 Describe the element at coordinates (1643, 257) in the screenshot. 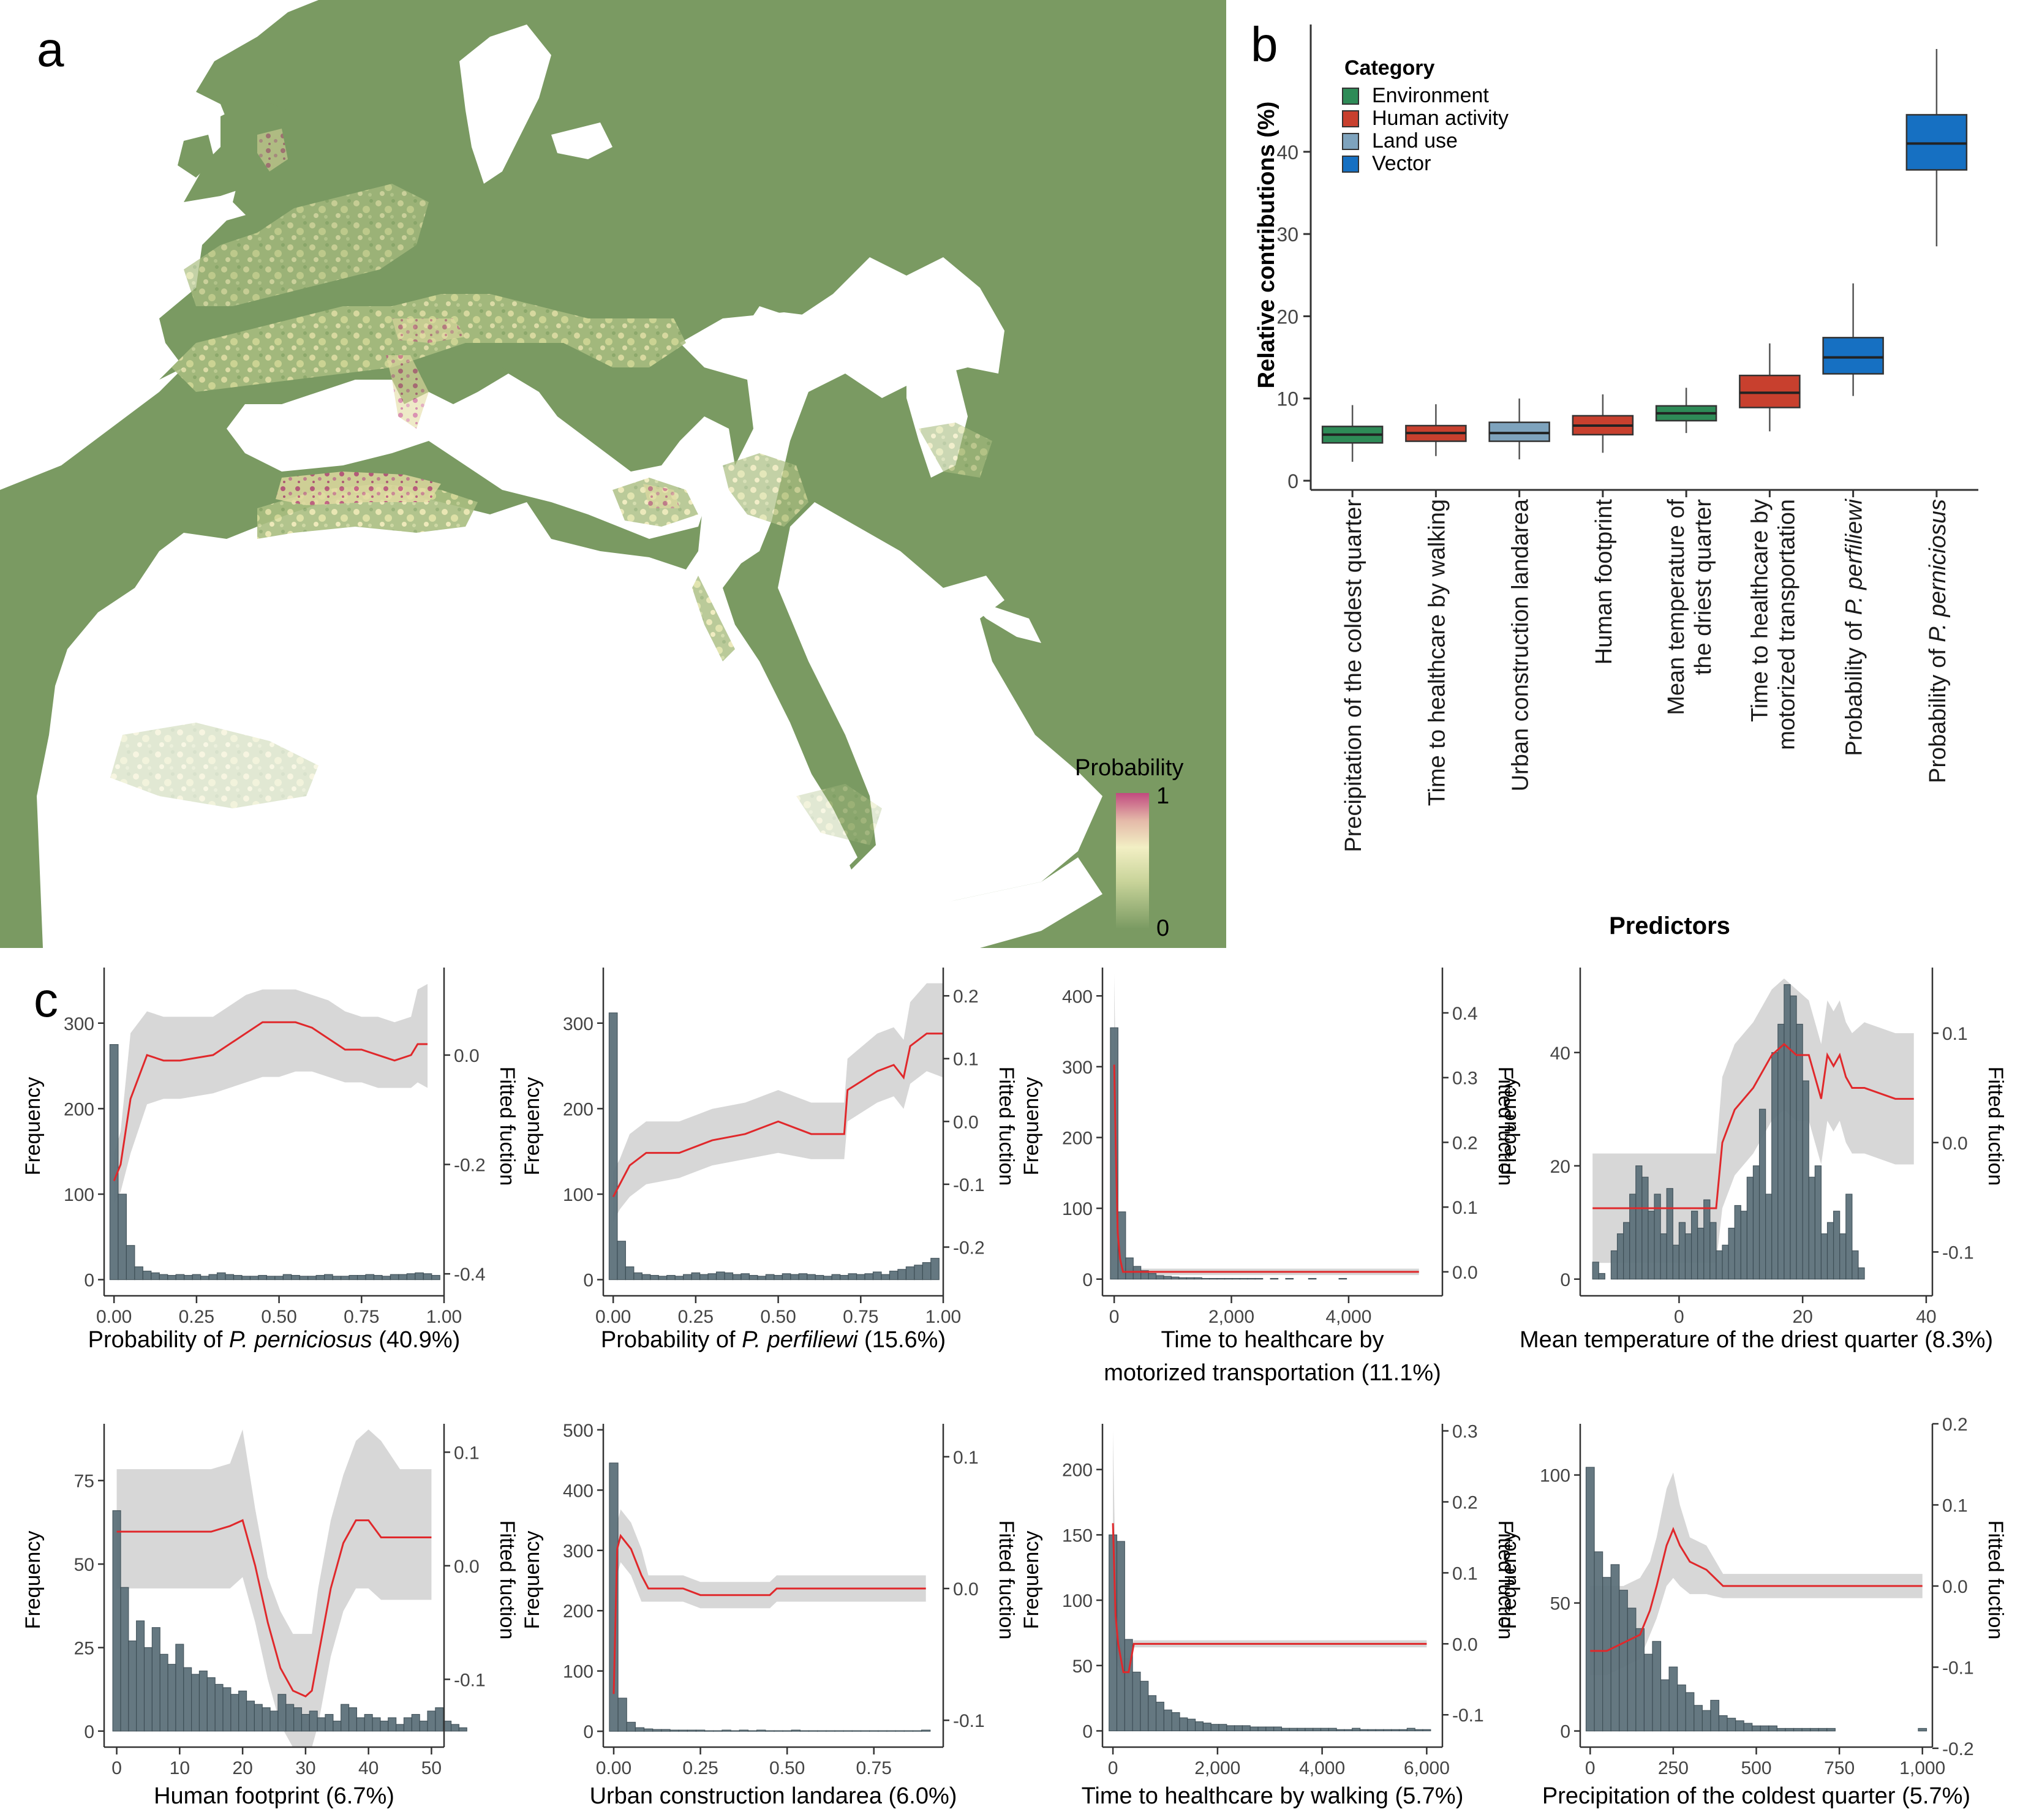

I see `boxplot-axes` at that location.